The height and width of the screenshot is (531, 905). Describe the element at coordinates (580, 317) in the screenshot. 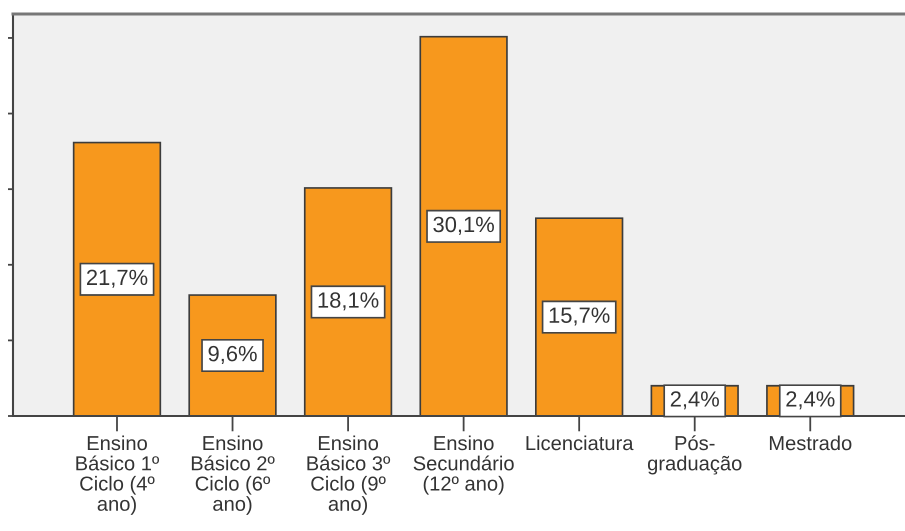

I see `data-label: 15,7%` at that location.